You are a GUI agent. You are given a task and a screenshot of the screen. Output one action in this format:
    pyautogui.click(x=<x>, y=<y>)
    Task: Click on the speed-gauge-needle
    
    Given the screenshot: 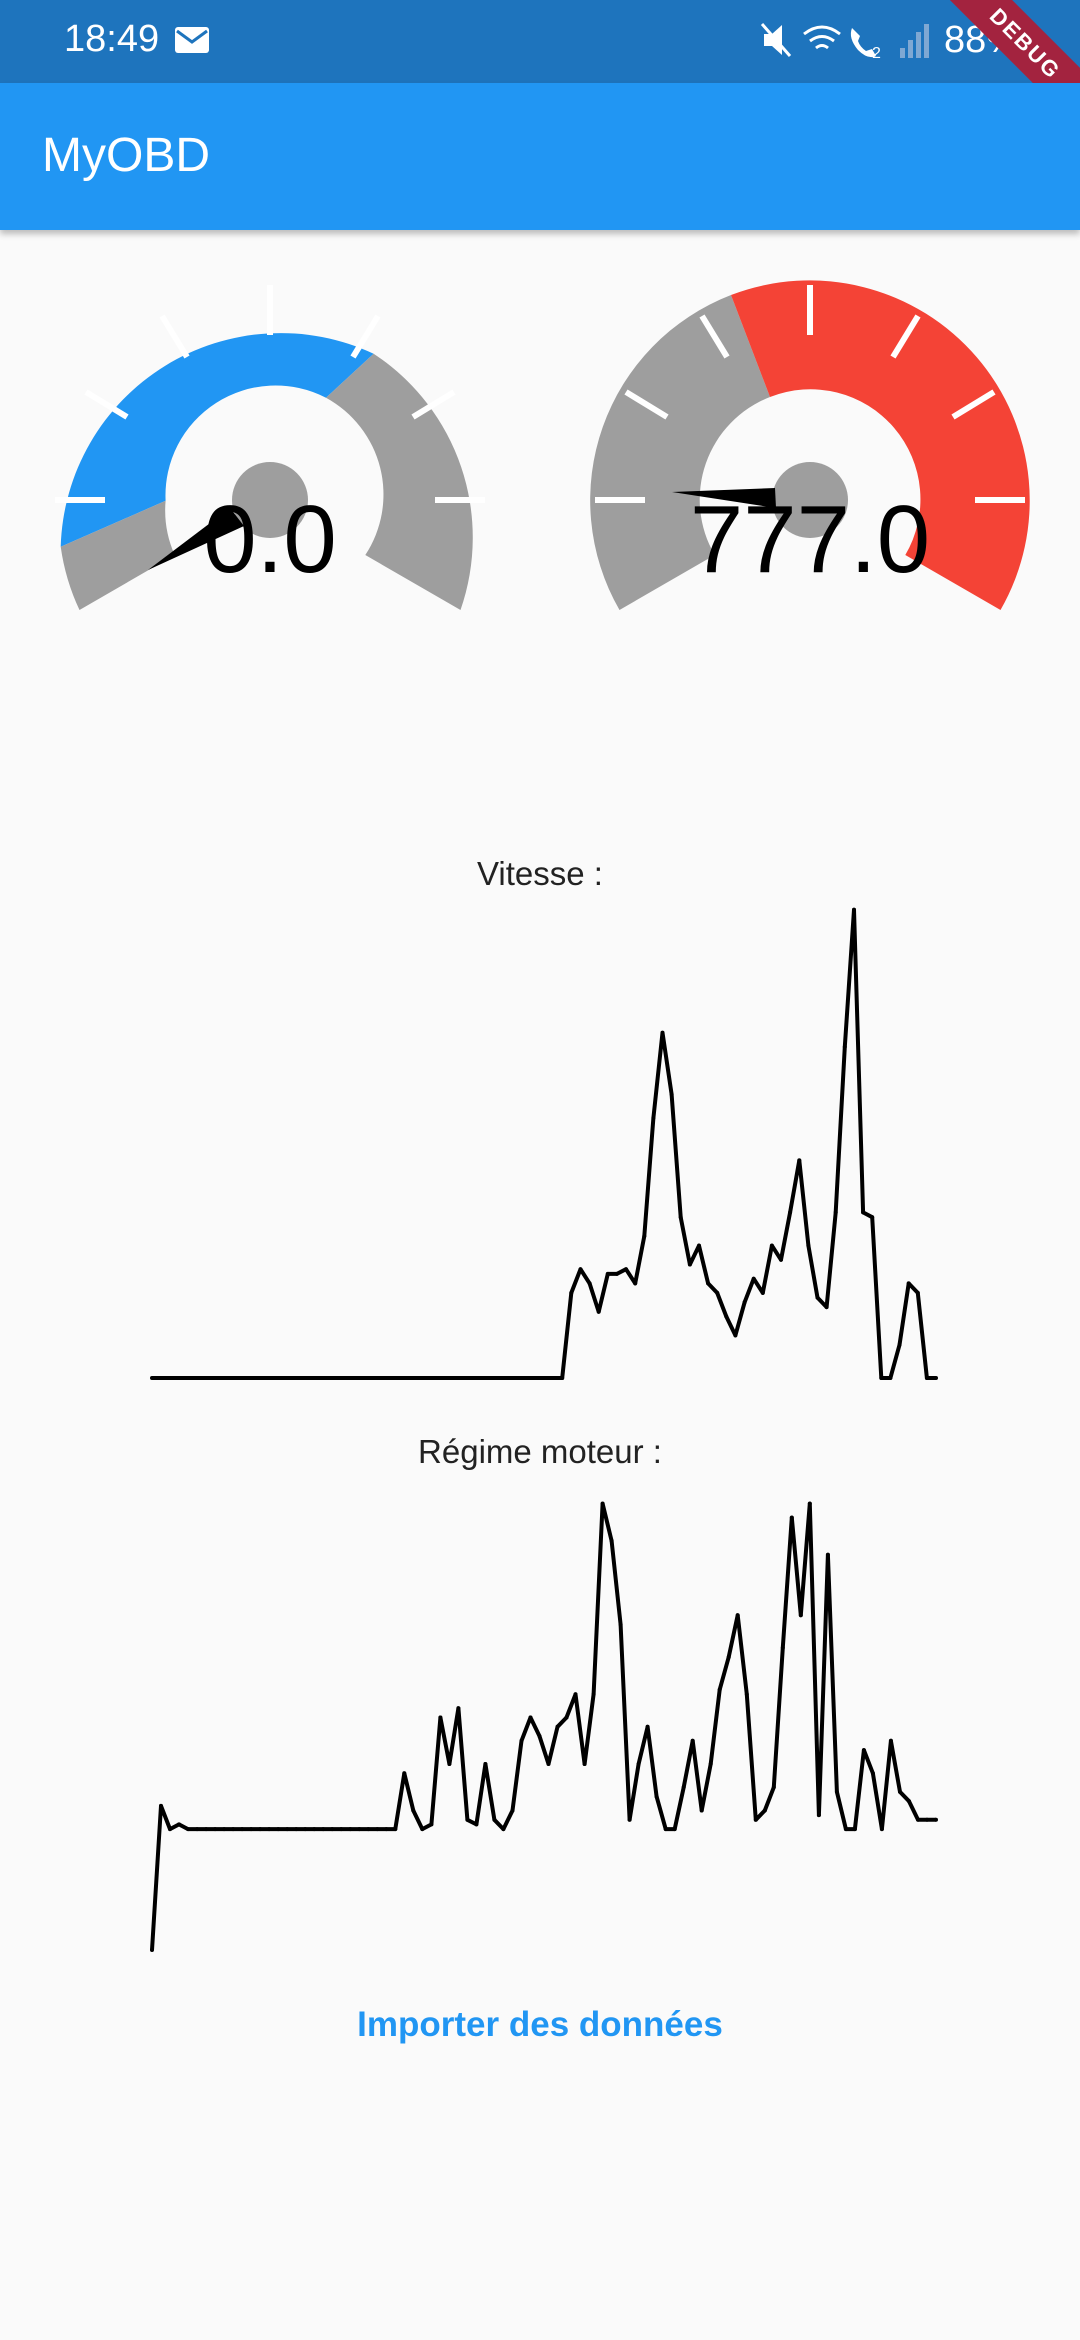 What is the action you would take?
    pyautogui.click(x=196, y=539)
    